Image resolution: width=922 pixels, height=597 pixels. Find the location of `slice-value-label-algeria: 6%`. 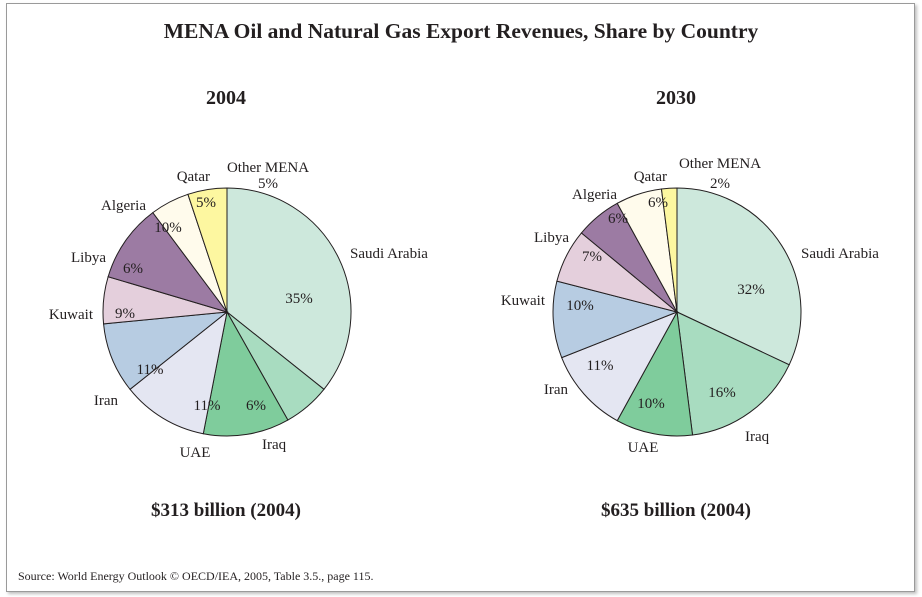

slice-value-label-algeria: 6% is located at coordinates (618, 219).